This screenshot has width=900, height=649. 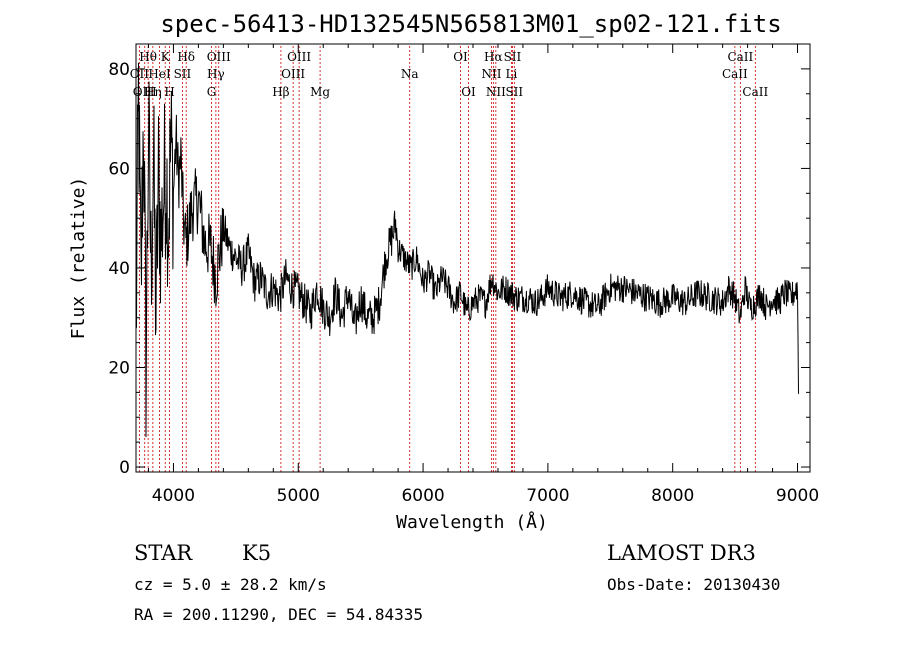 I want to click on y-tick-label: 60, so click(x=119, y=169).